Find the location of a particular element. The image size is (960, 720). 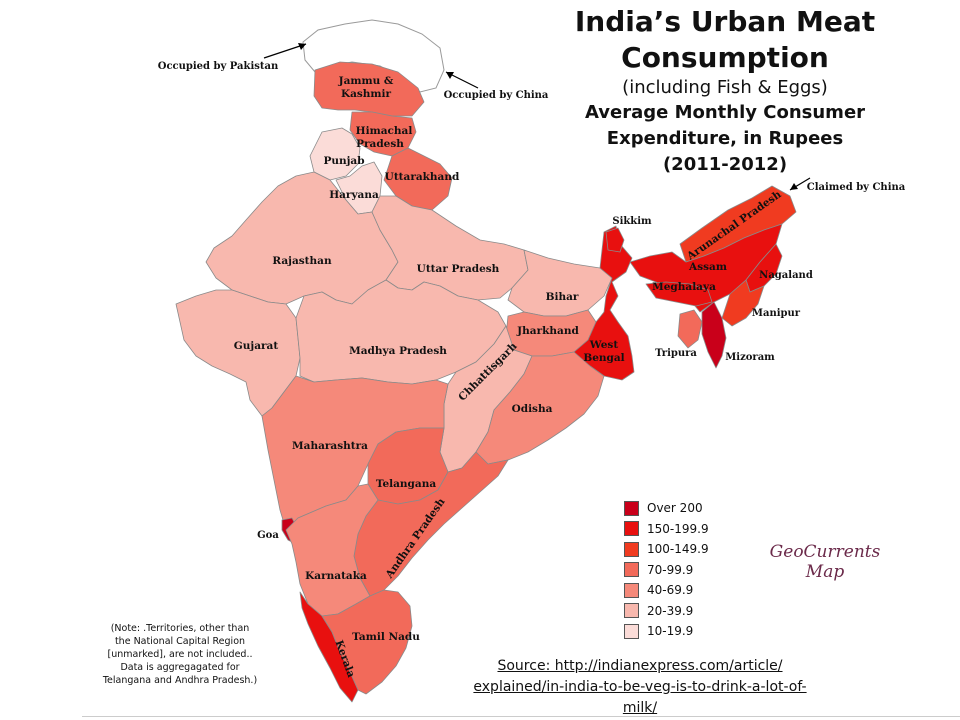

legend-item: Over 200 is located at coordinates (689, 508).